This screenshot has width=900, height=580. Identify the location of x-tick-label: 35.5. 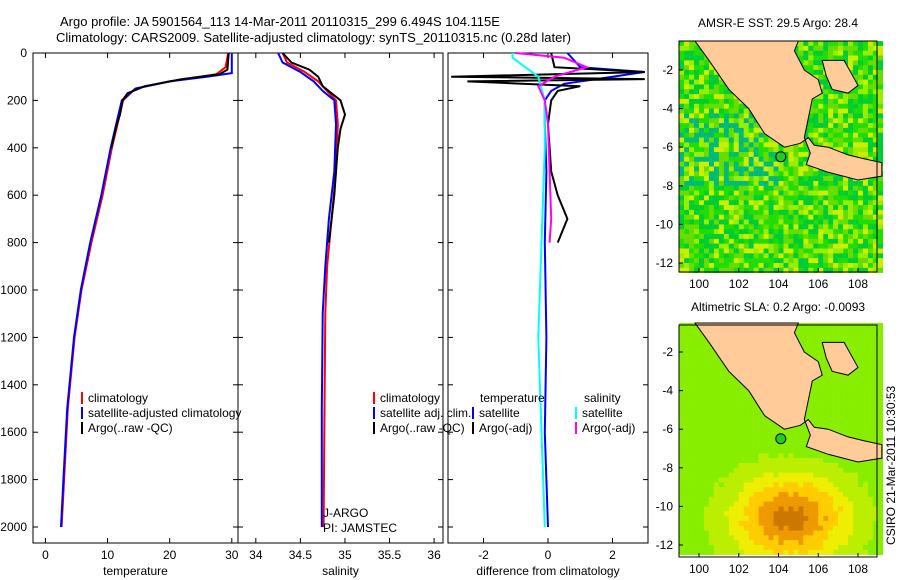
(390, 555).